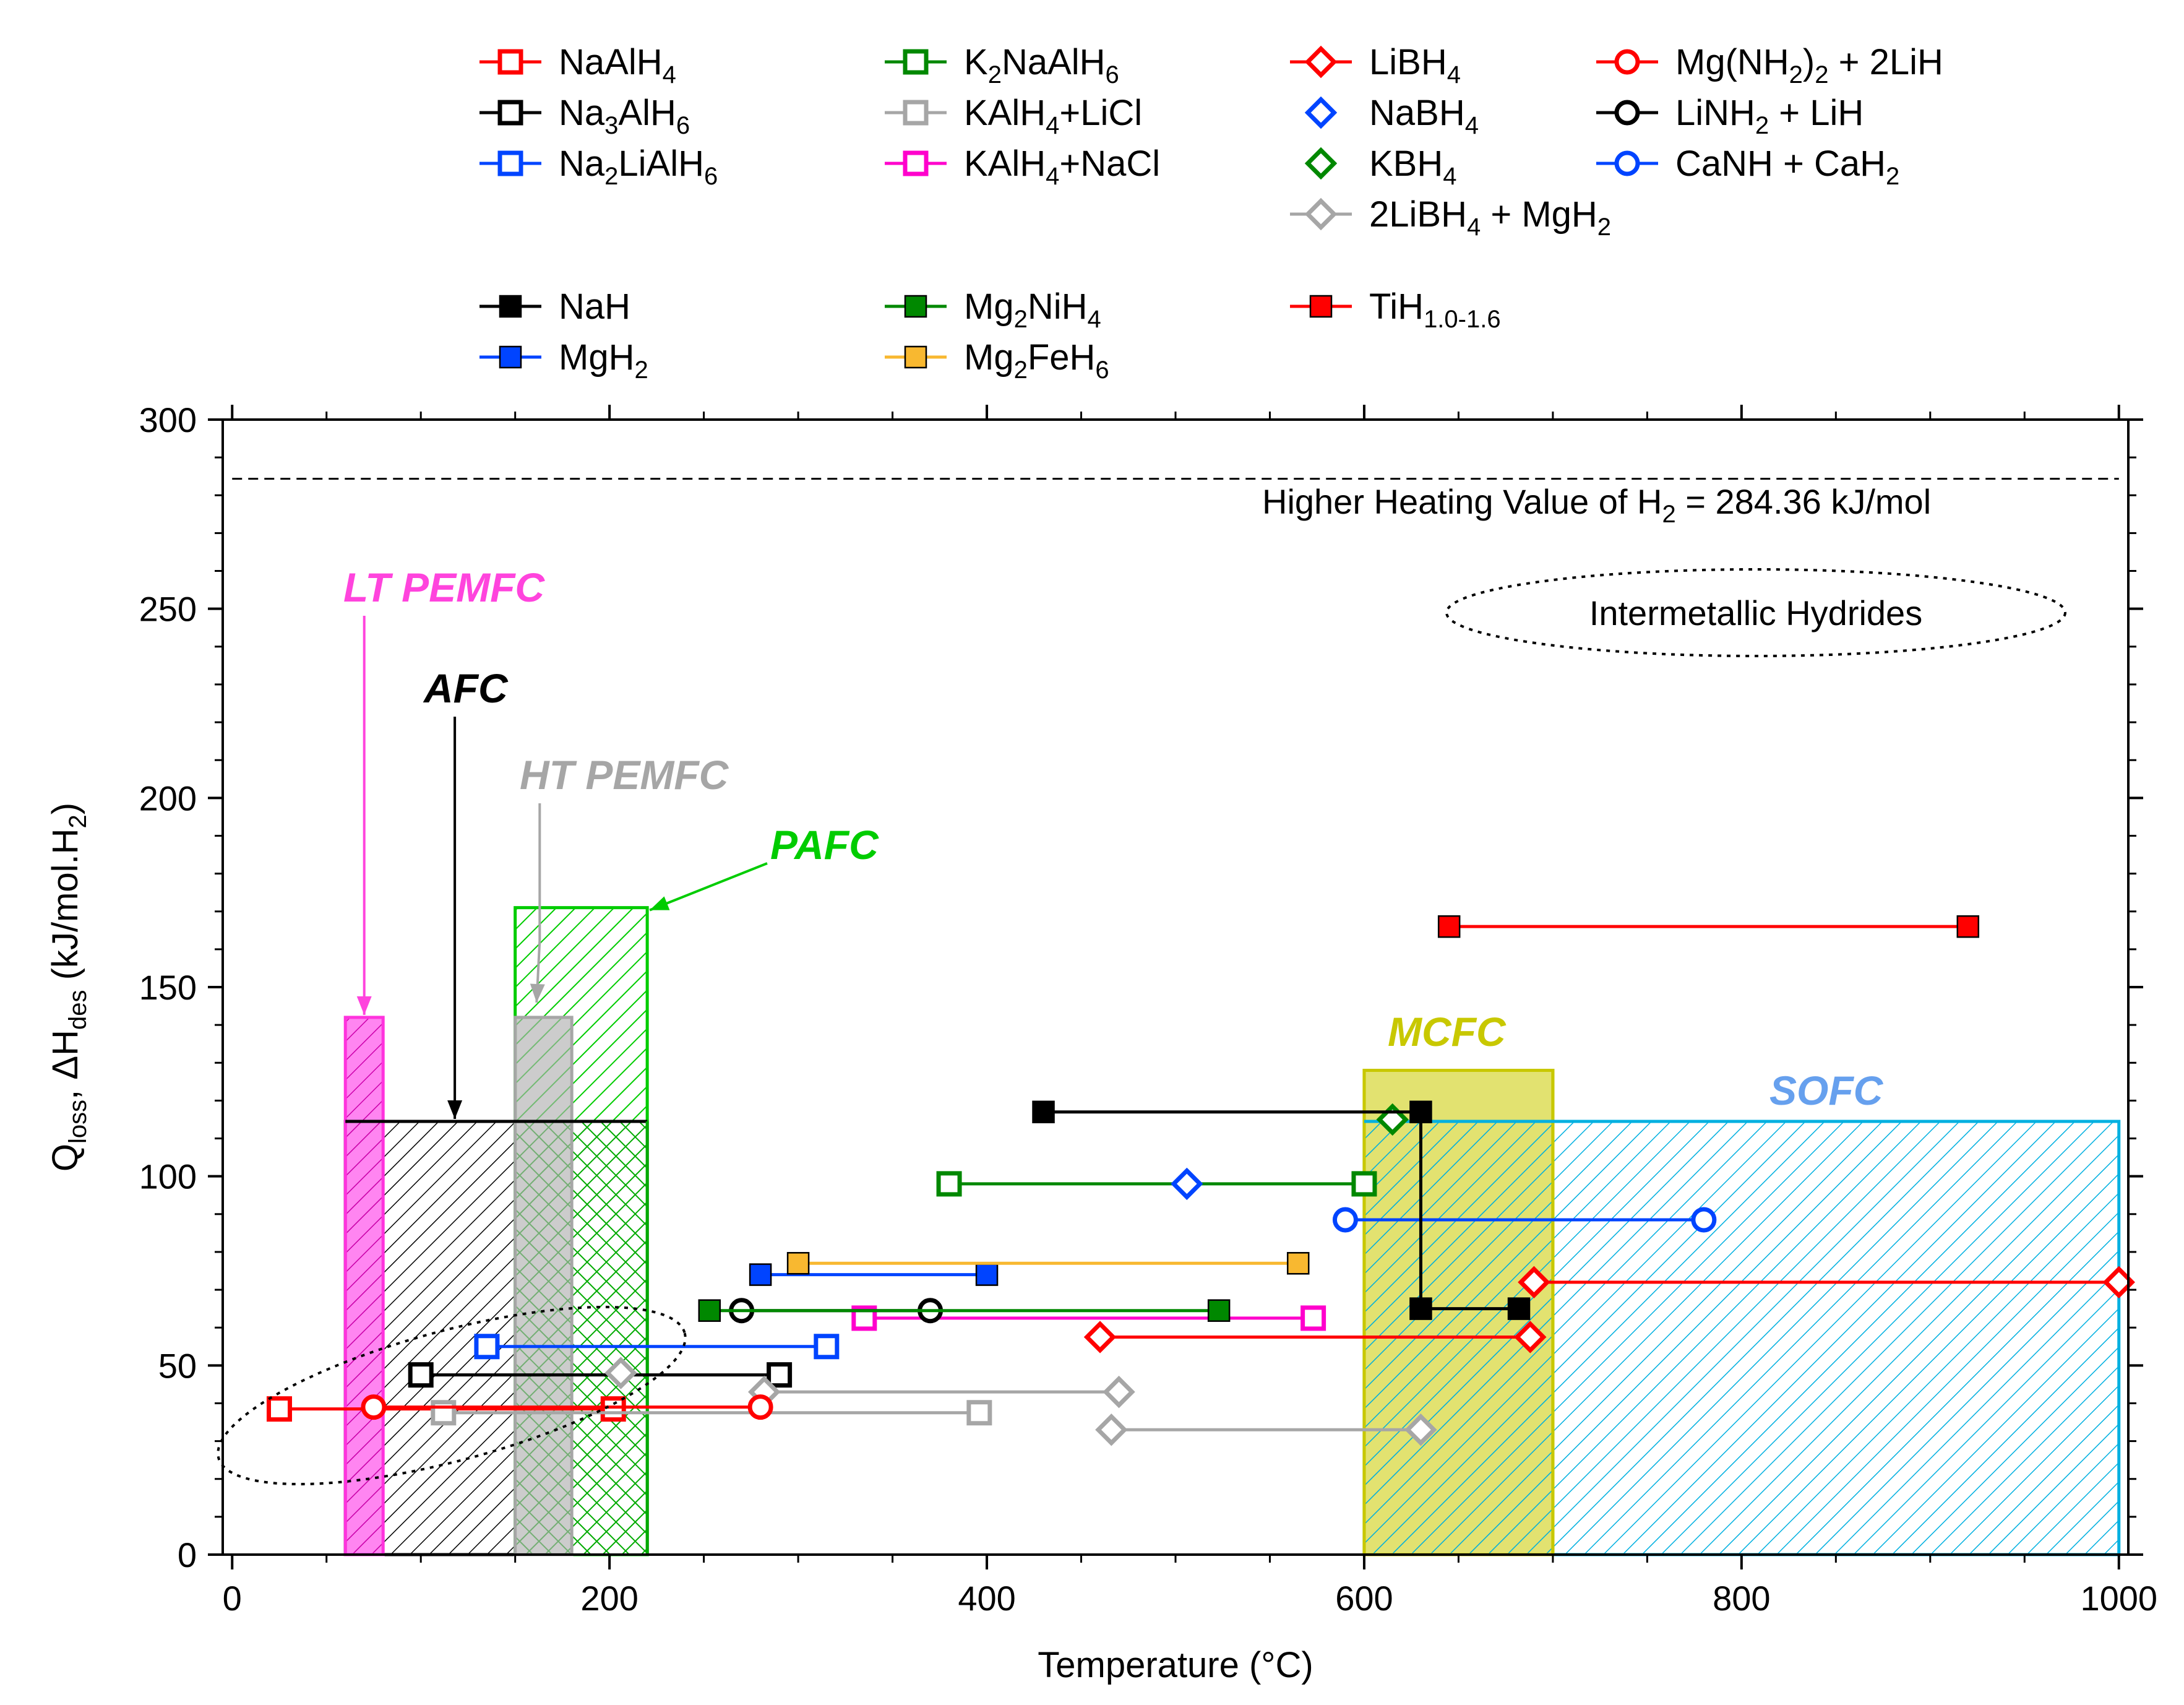 The width and height of the screenshot is (2184, 1705). Describe the element at coordinates (986, 1598) in the screenshot. I see `x-tick-label: 400` at that location.